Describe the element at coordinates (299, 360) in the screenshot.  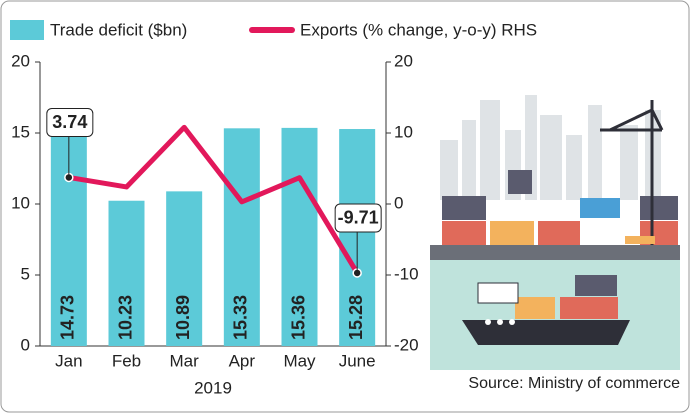
I see `x-tick-label: May` at that location.